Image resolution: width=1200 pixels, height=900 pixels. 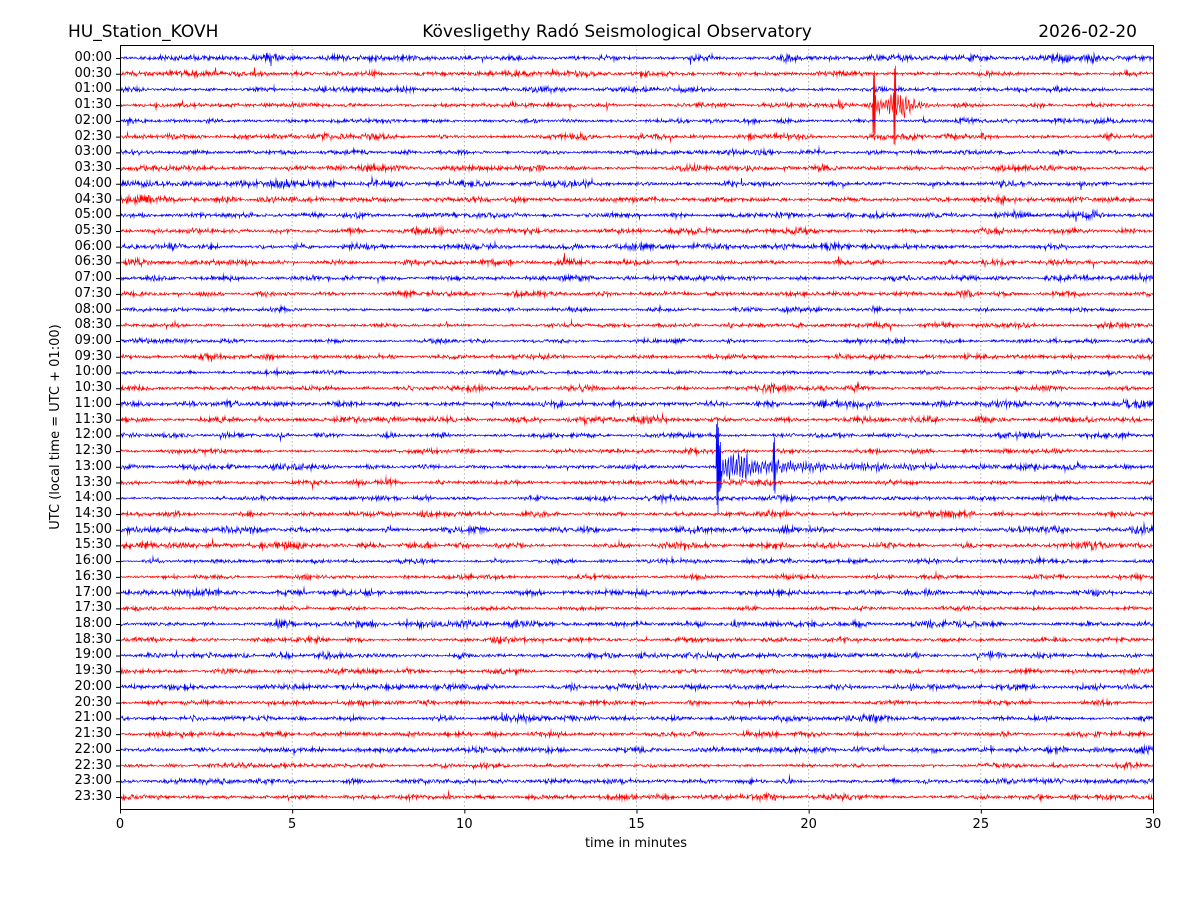 What do you see at coordinates (93, 136) in the screenshot?
I see `y-tick-label: 02:30` at bounding box center [93, 136].